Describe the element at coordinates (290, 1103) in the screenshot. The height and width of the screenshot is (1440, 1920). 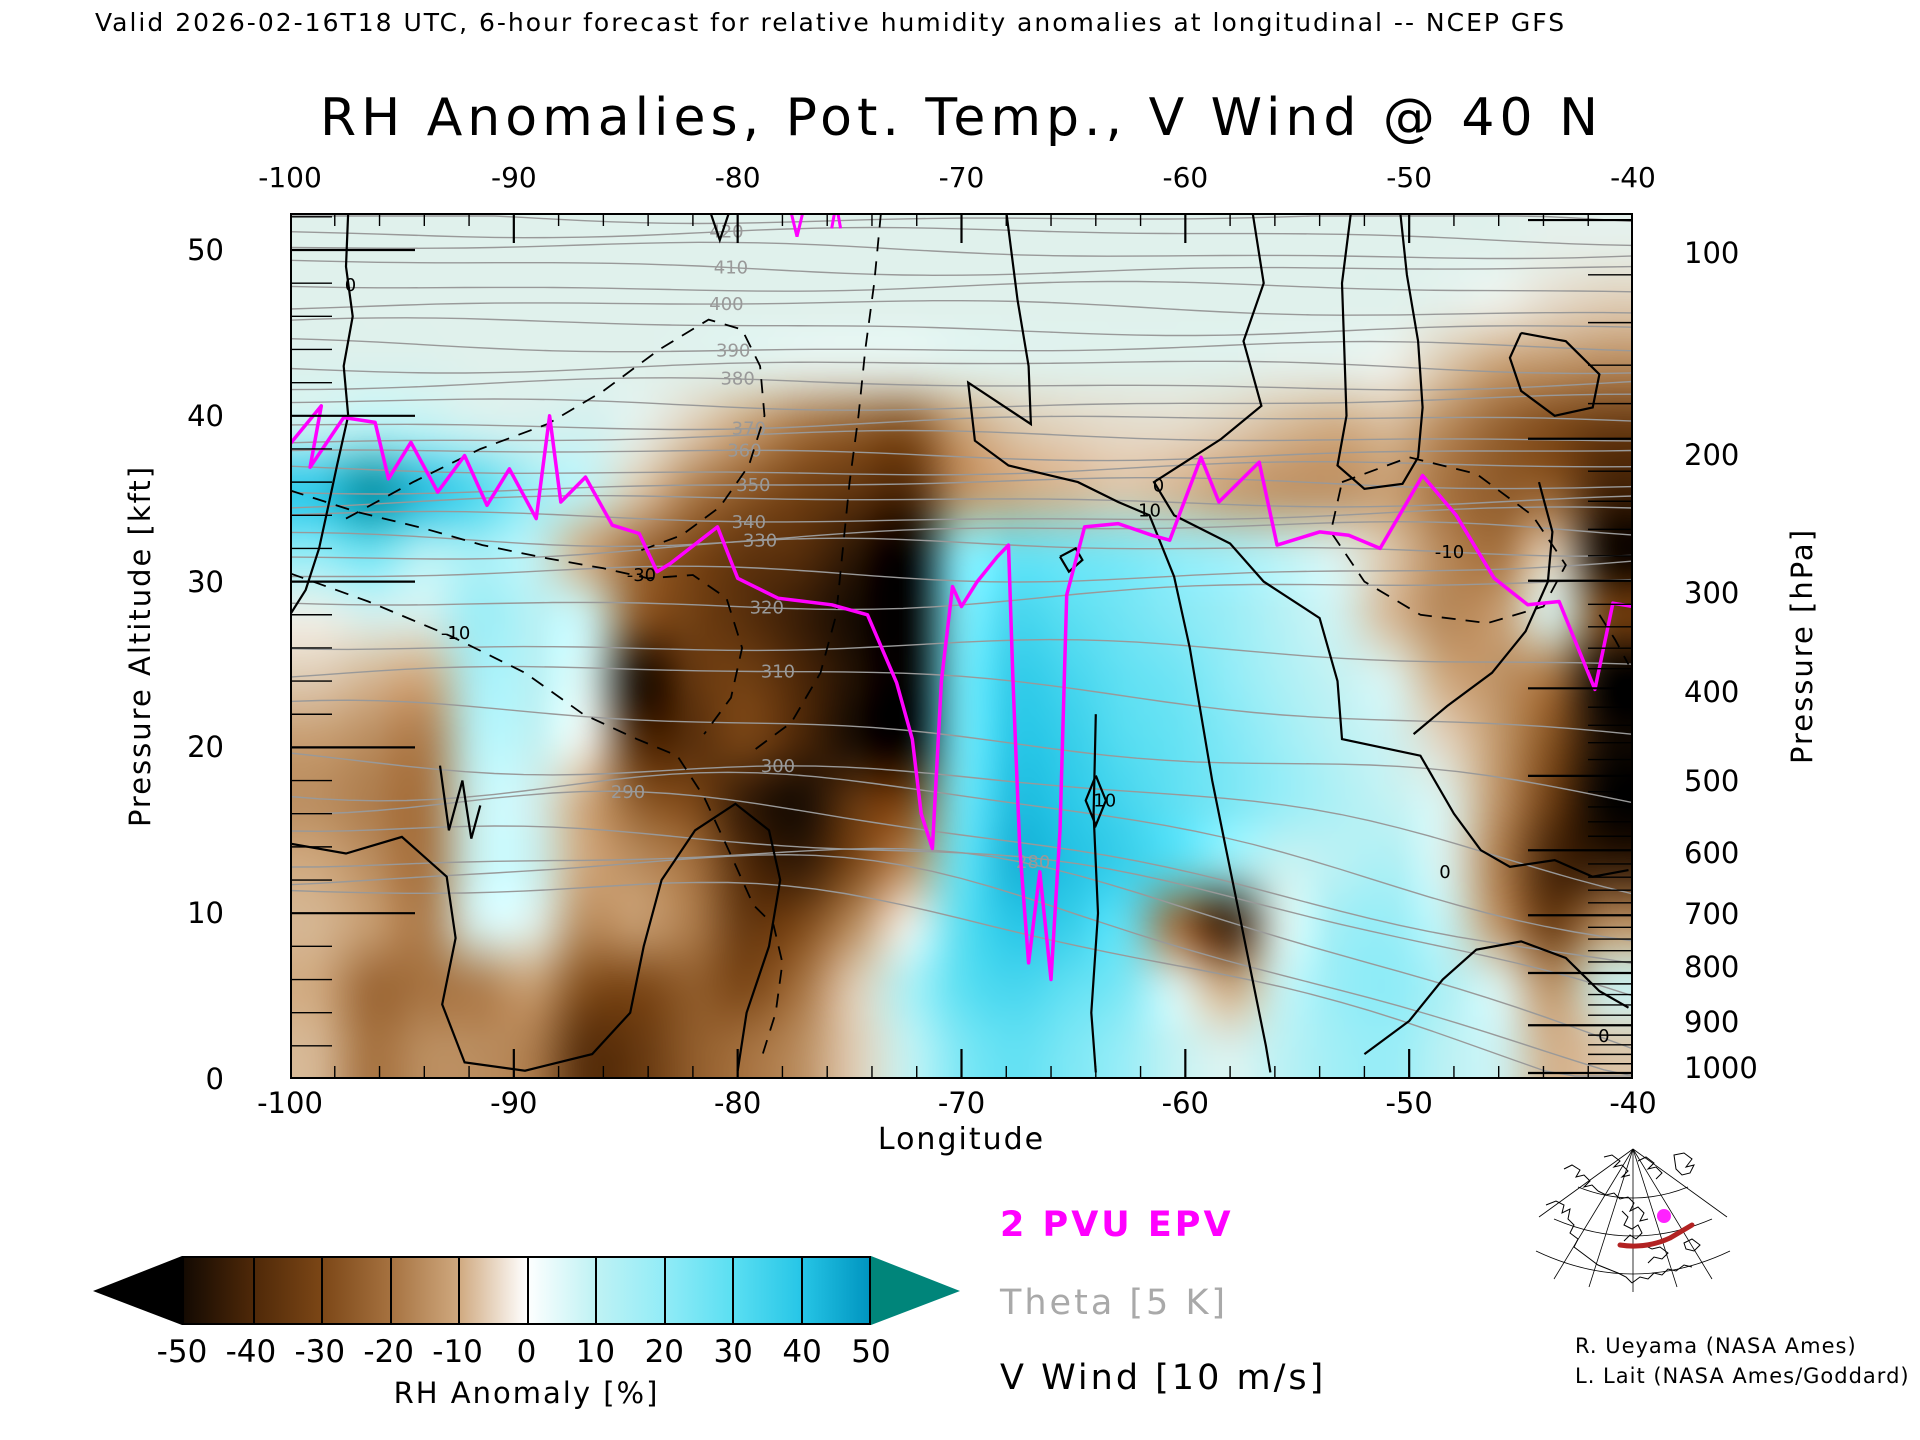
I see `x-bottom-tick--100: -100` at that location.